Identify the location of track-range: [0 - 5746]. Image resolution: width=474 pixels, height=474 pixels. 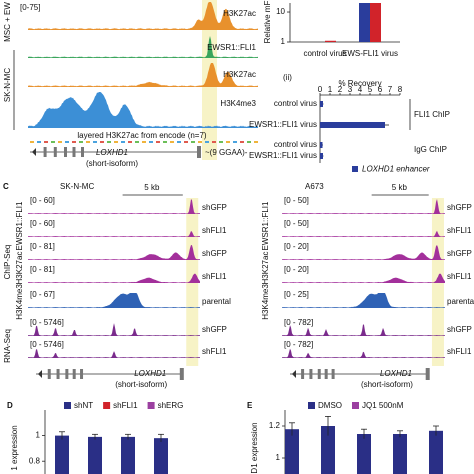
(47, 344).